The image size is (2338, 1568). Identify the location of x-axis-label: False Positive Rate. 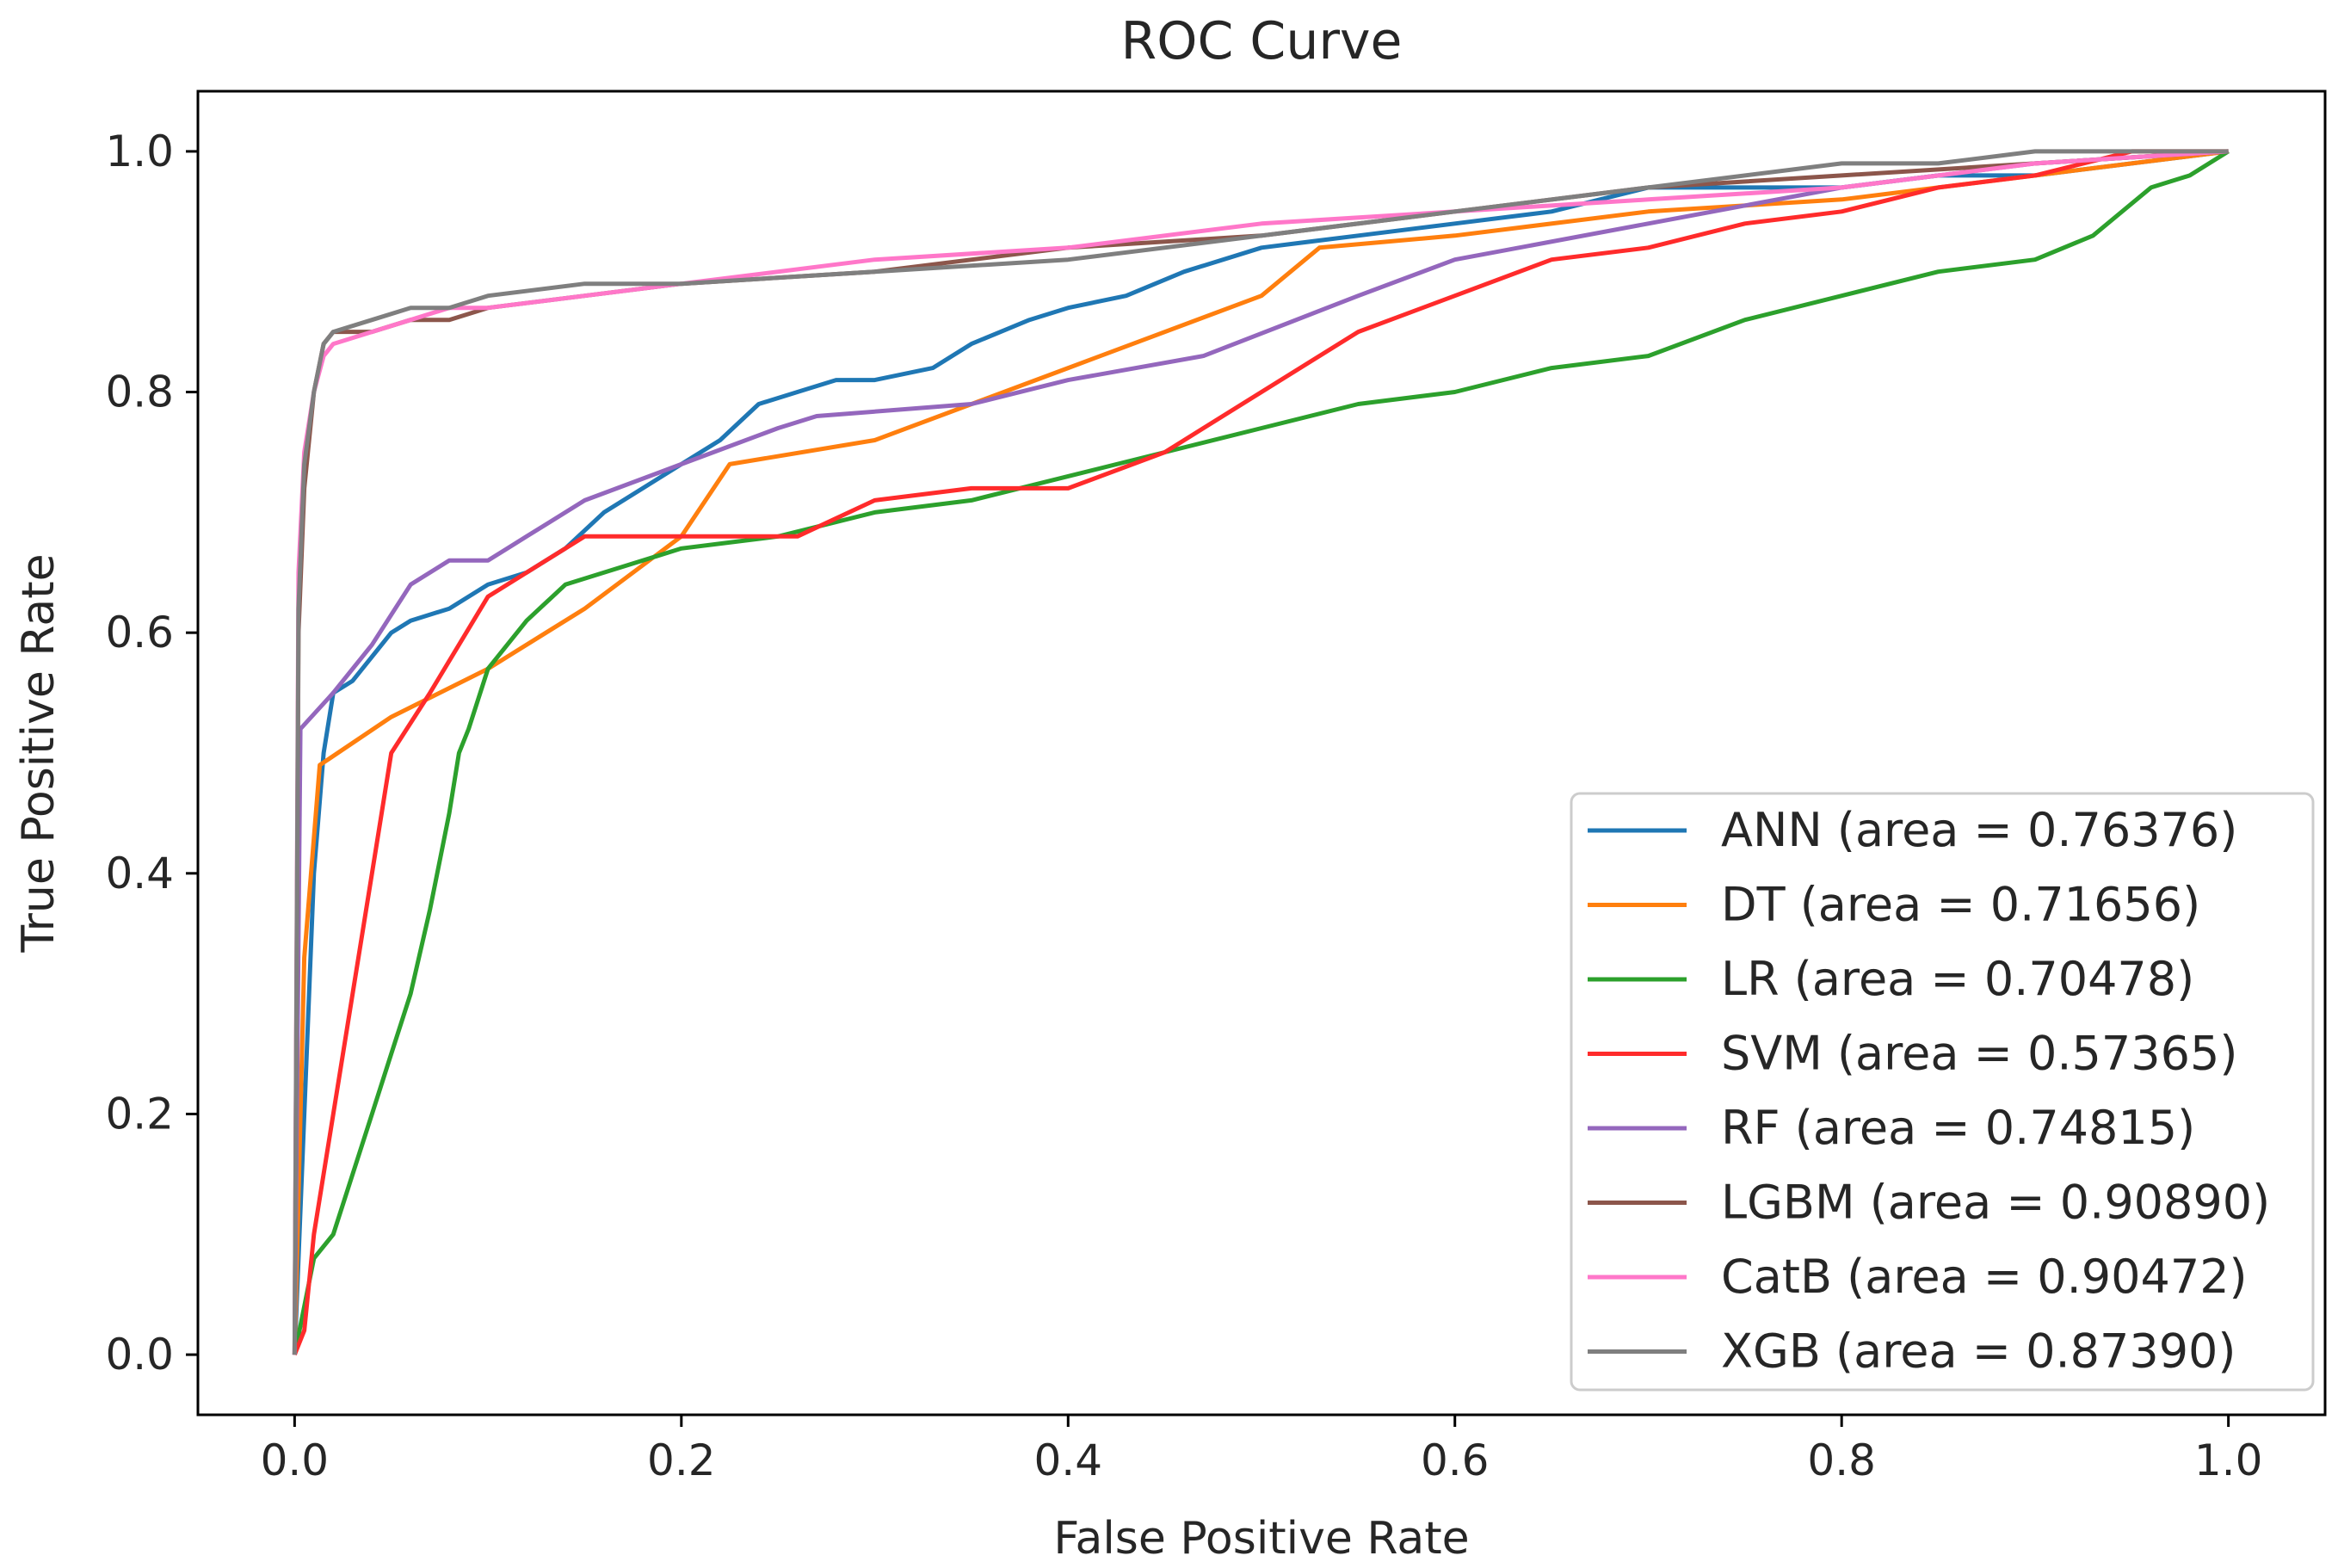
(1261, 1539).